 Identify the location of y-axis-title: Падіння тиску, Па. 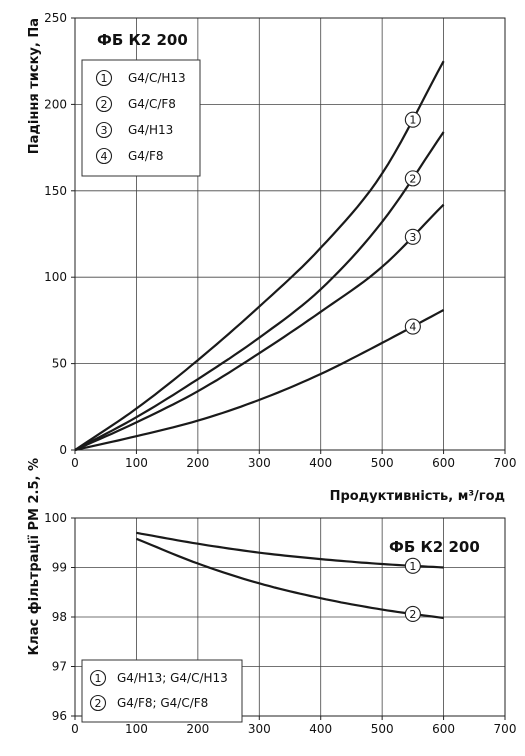
(34, 86).